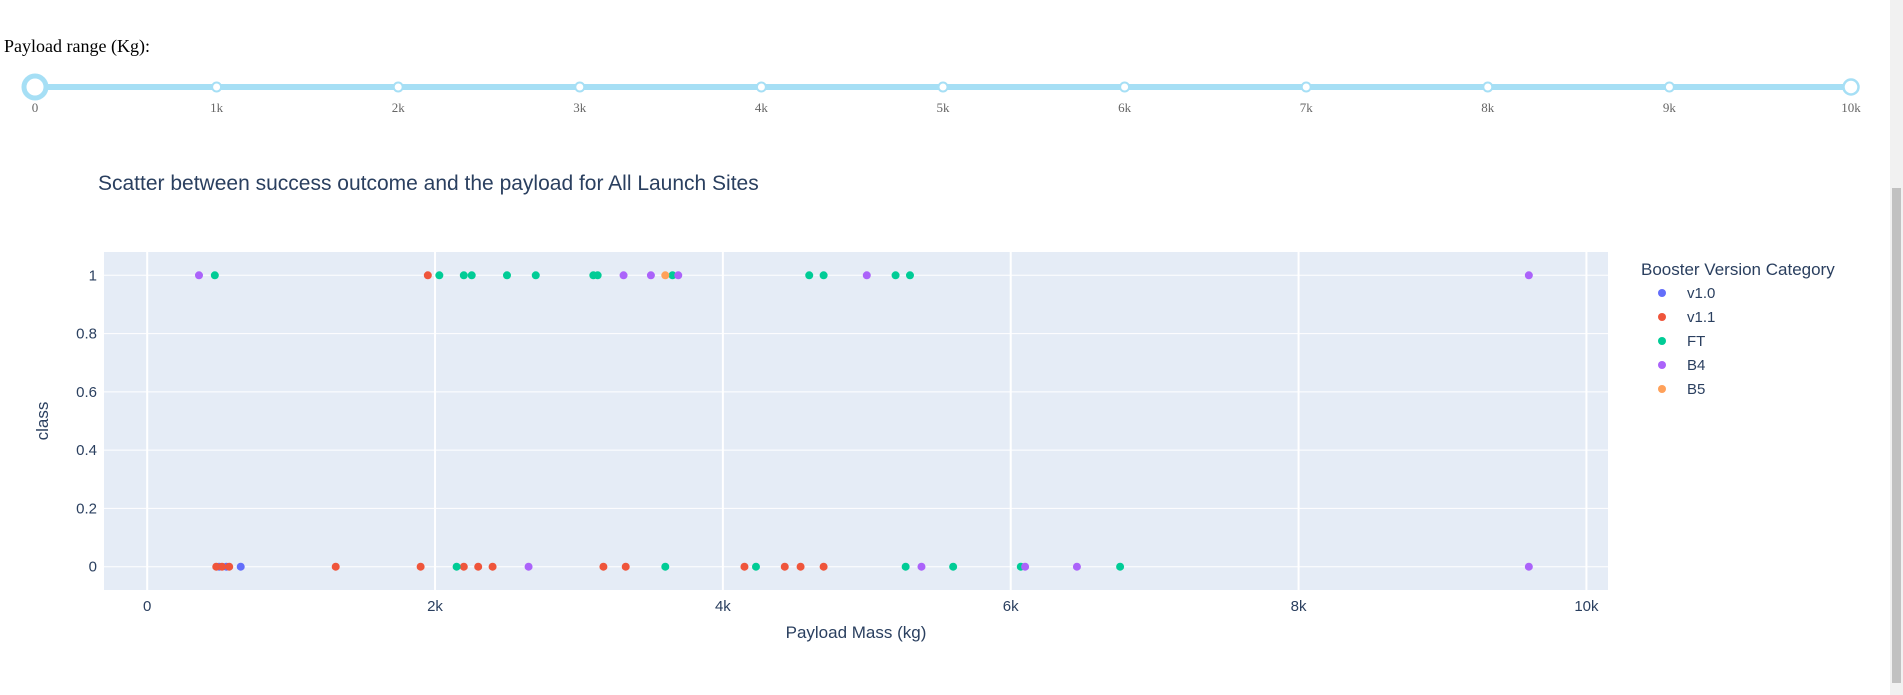  I want to click on x-tick-label: 8k, so click(1299, 606).